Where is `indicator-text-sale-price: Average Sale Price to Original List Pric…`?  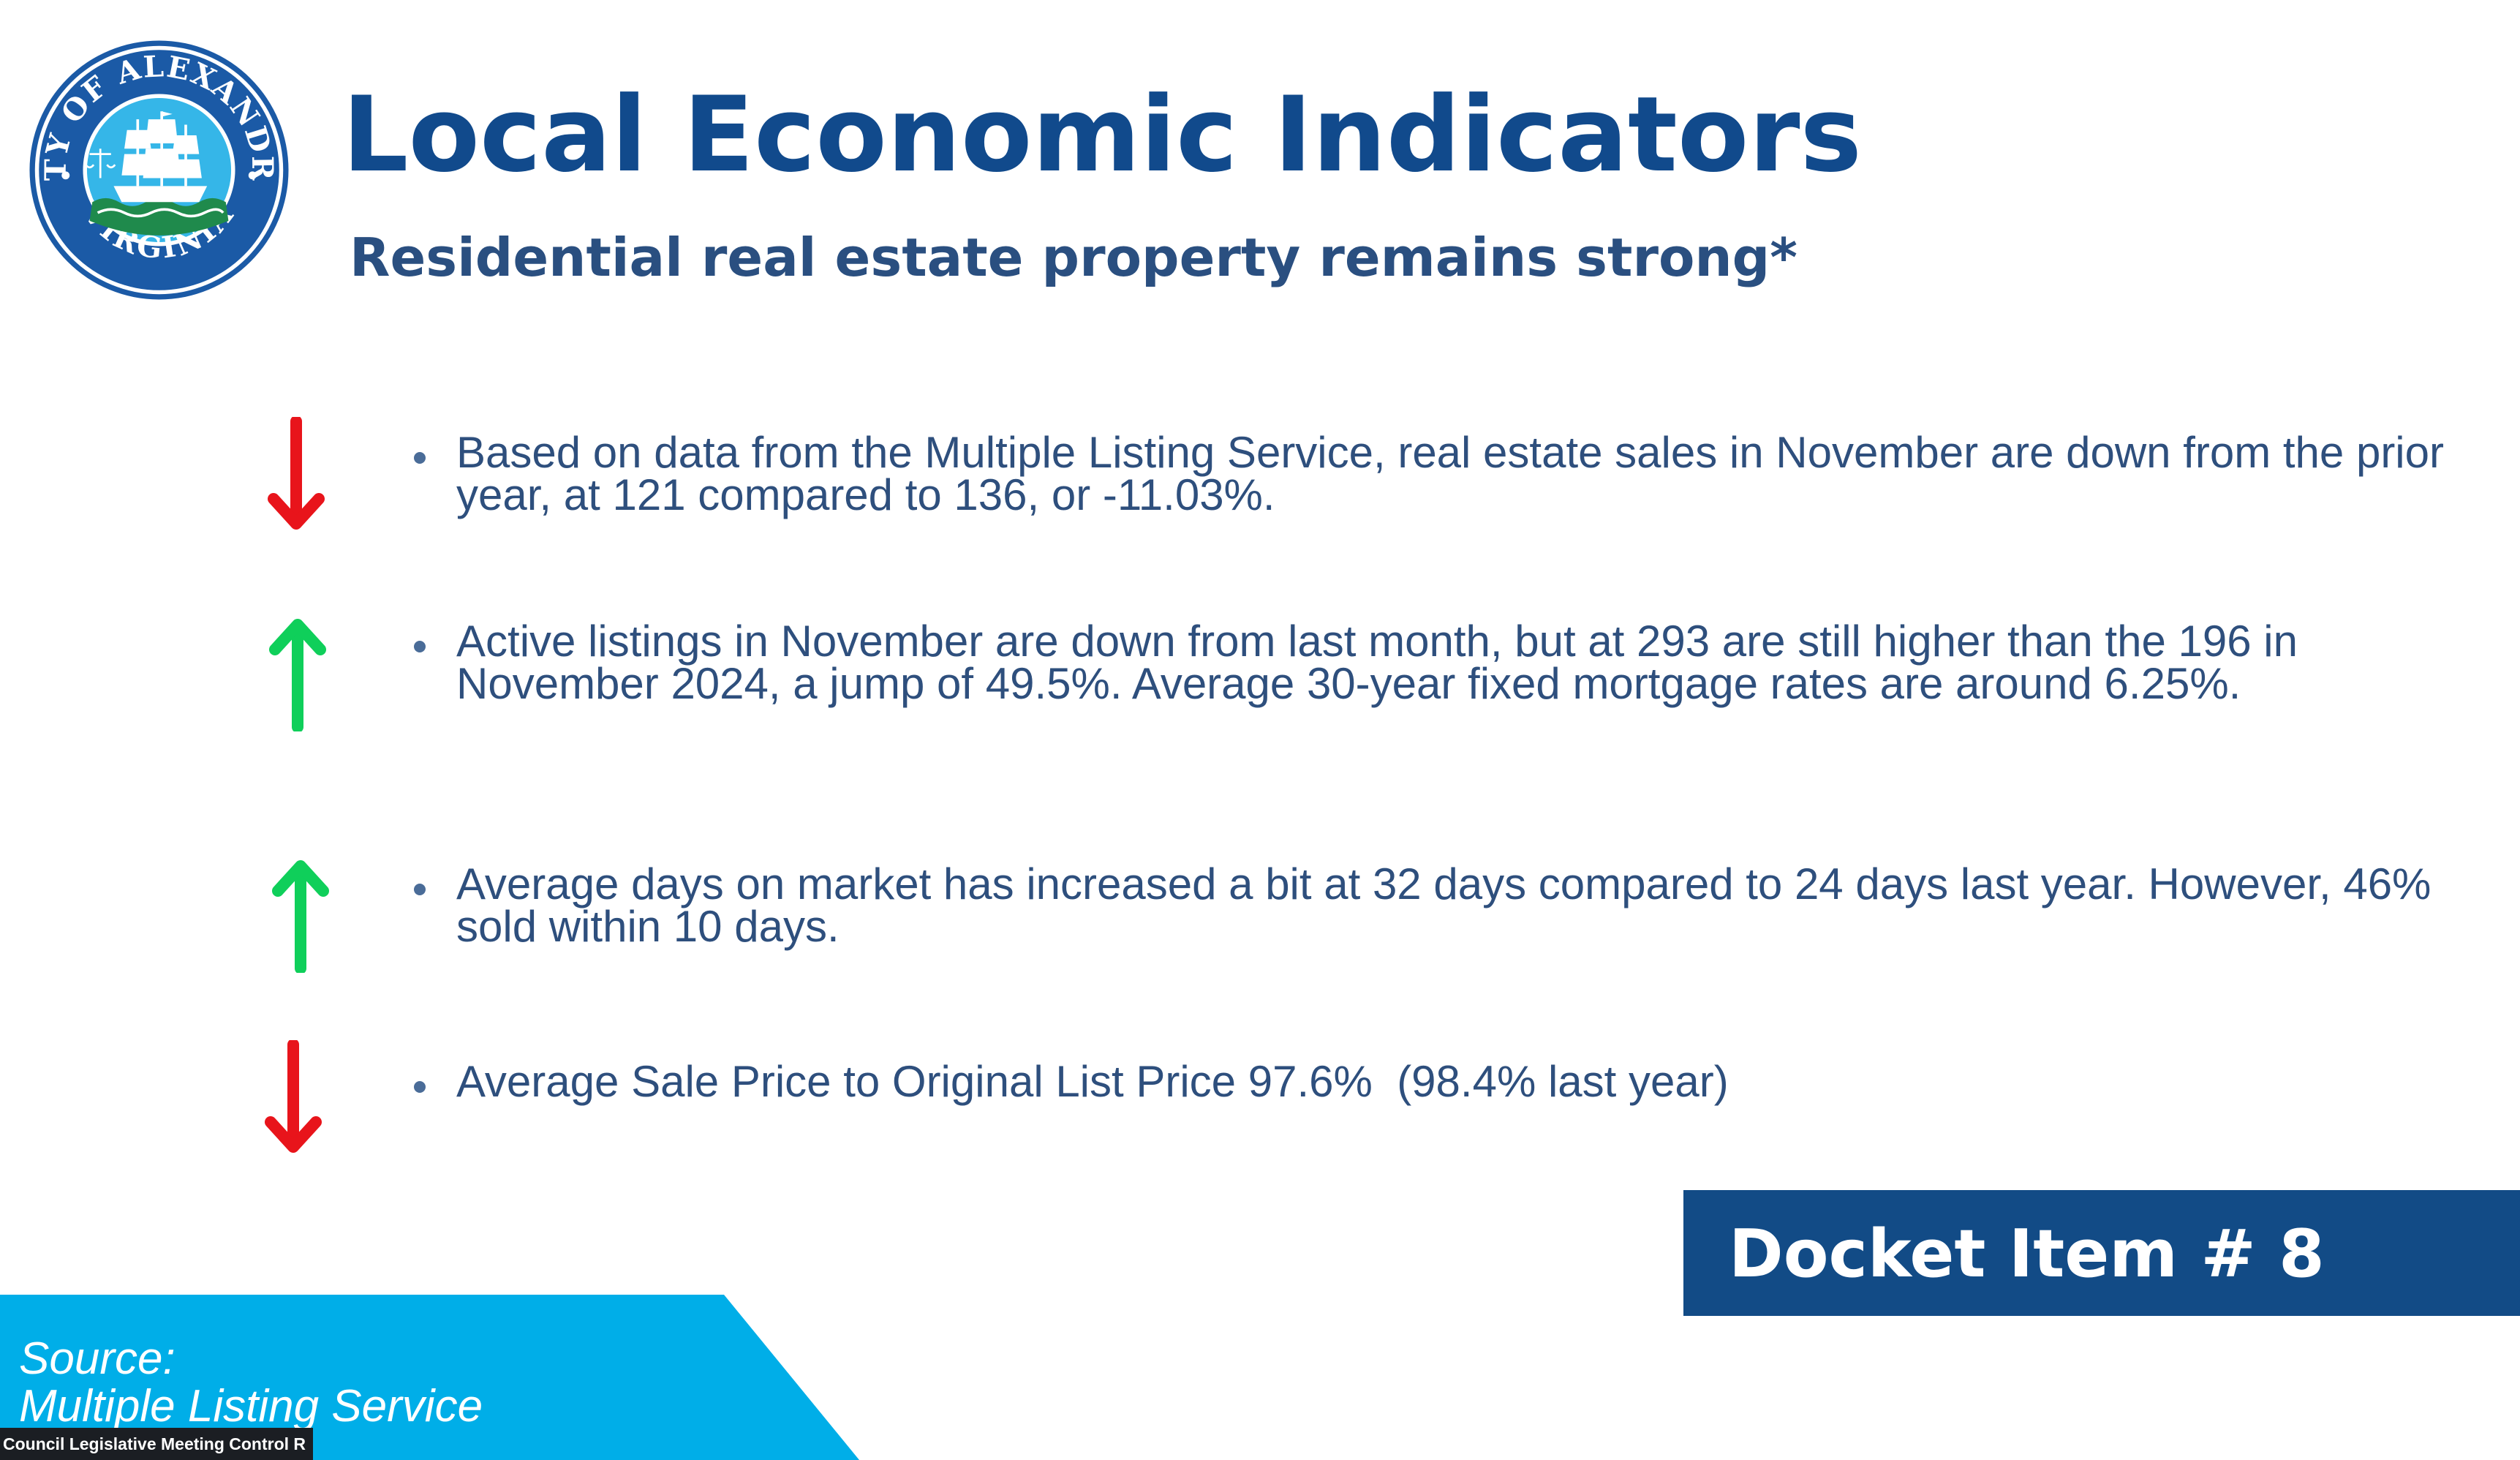 indicator-text-sale-price: Average Sale Price to Original List Pric… is located at coordinates (1092, 1081).